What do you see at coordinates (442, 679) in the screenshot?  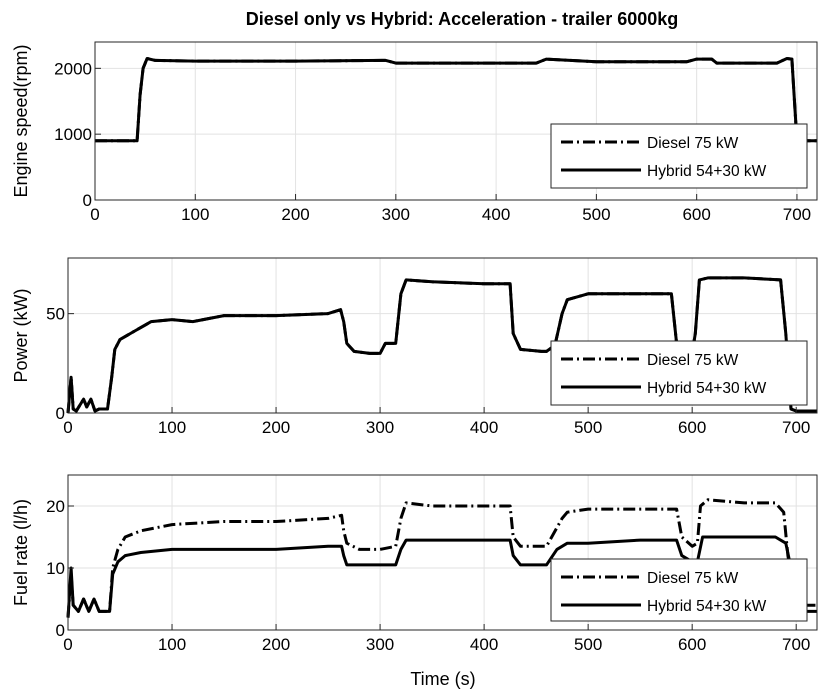 I see `x-axis-label: Time (s)` at bounding box center [442, 679].